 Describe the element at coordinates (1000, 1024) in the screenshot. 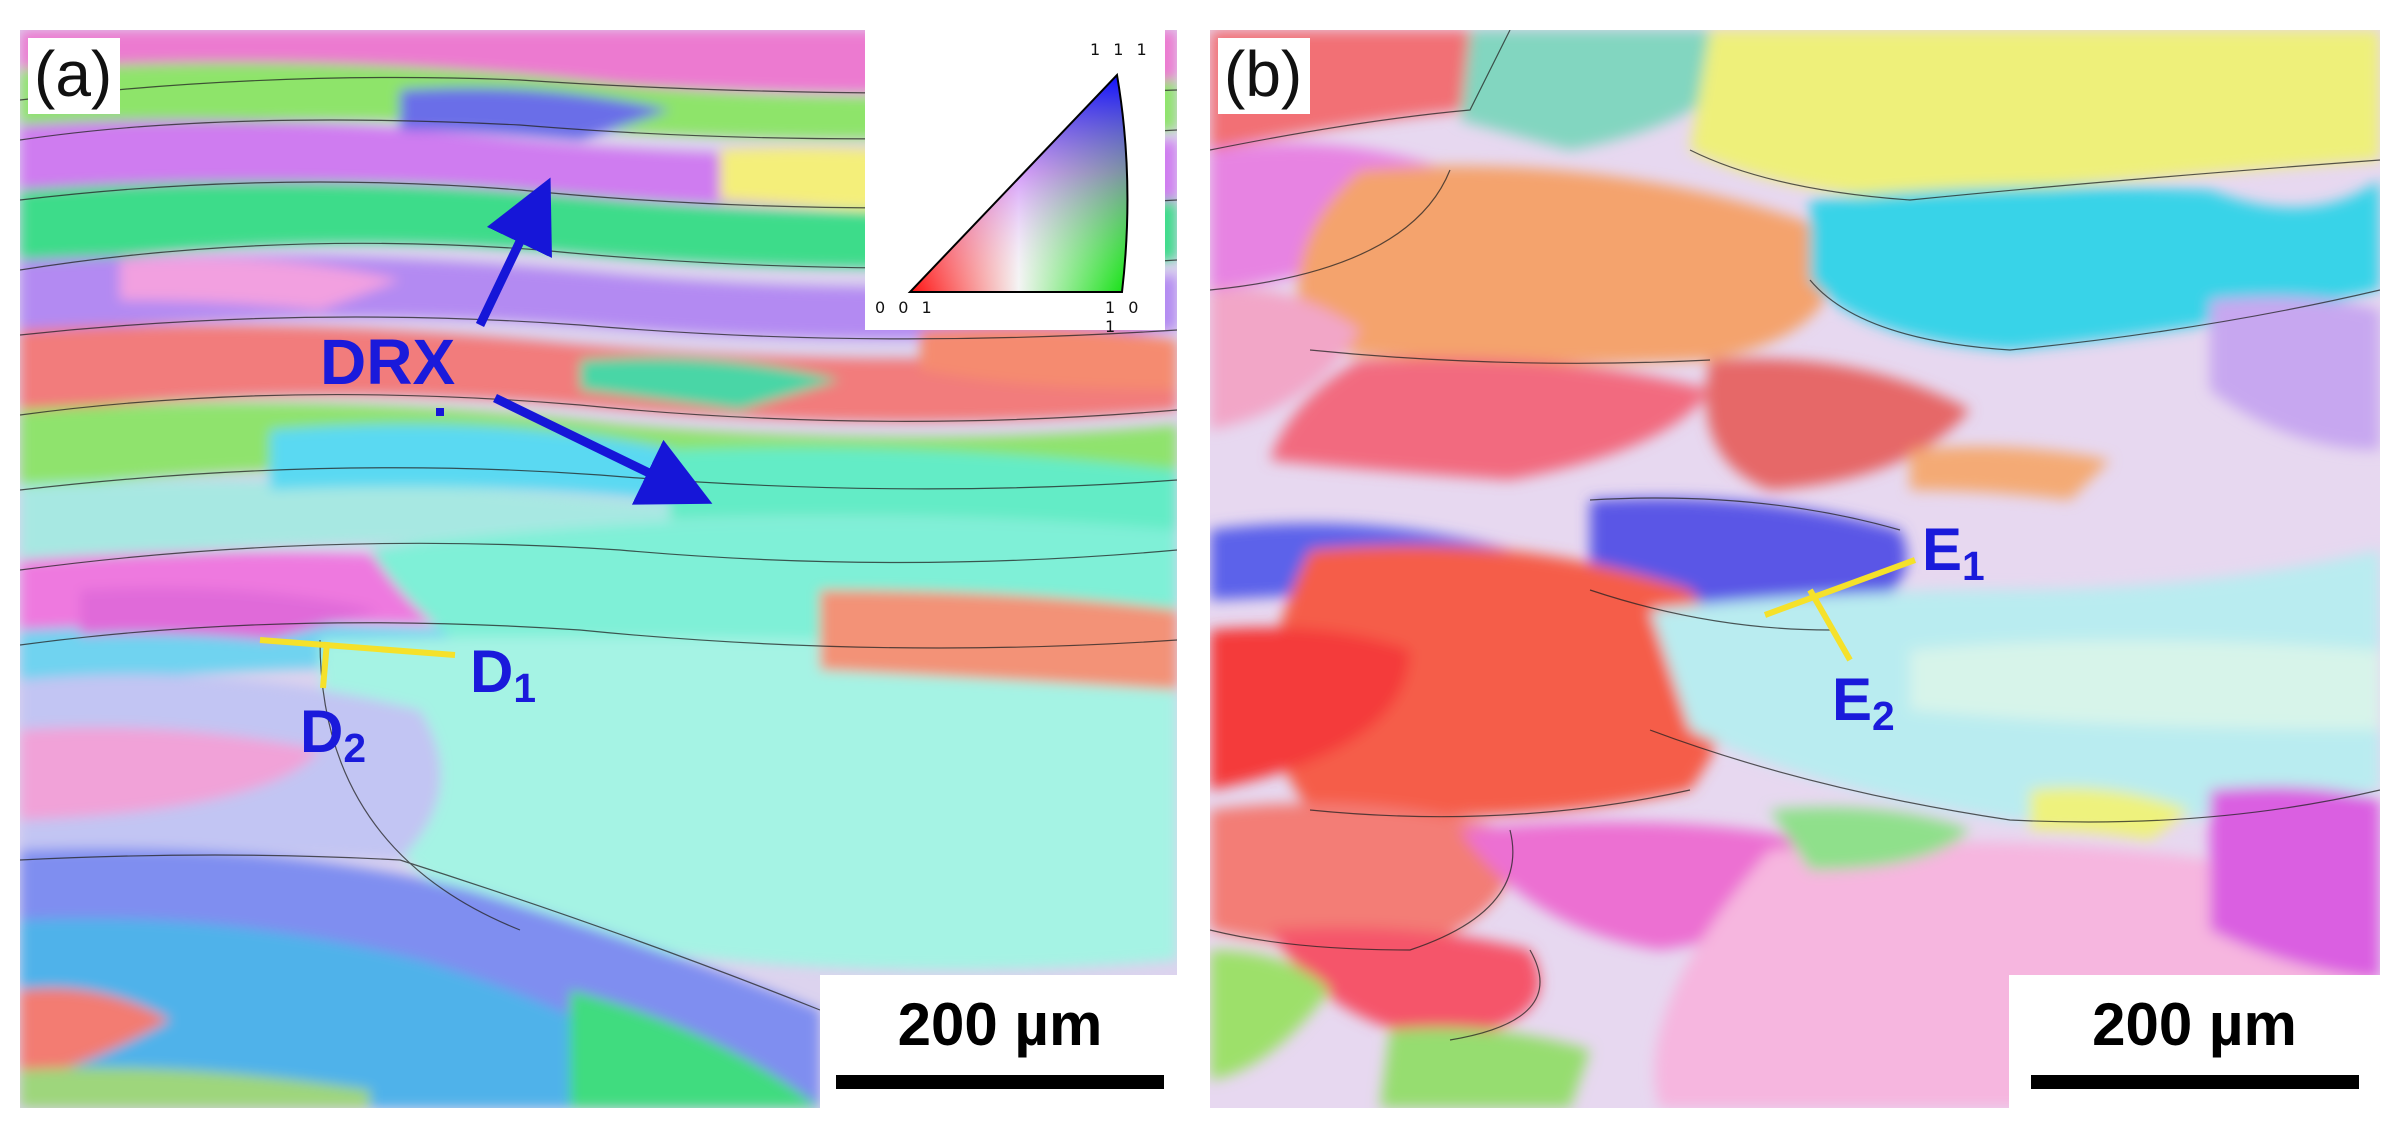

I see `scale-bar-label-a: 200 µm` at that location.